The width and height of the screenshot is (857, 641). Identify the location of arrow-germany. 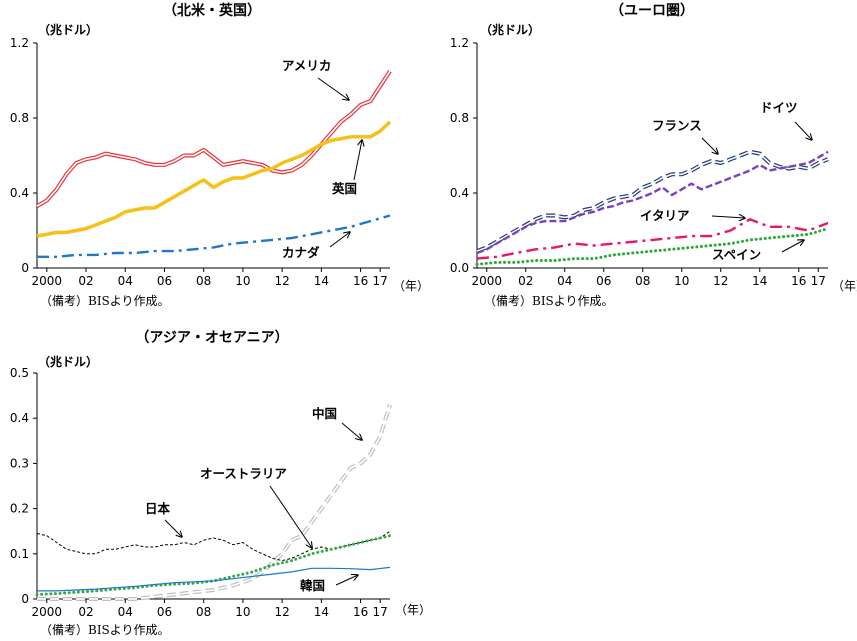
(803, 130).